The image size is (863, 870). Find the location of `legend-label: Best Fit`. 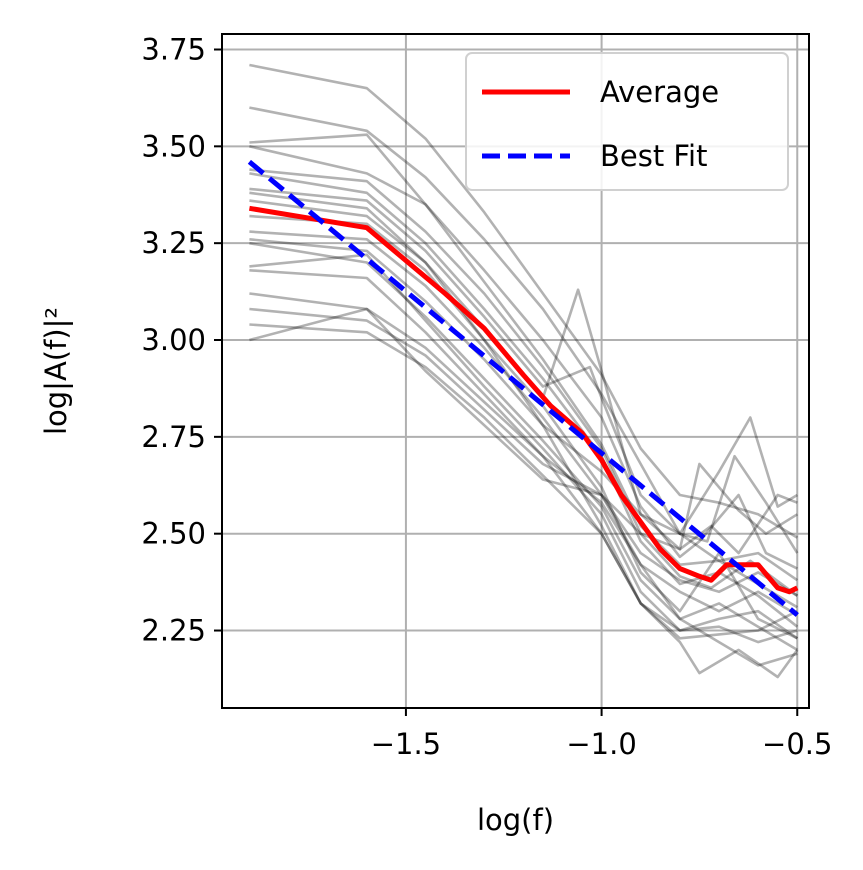

legend-label: Best Fit is located at coordinates (653, 156).